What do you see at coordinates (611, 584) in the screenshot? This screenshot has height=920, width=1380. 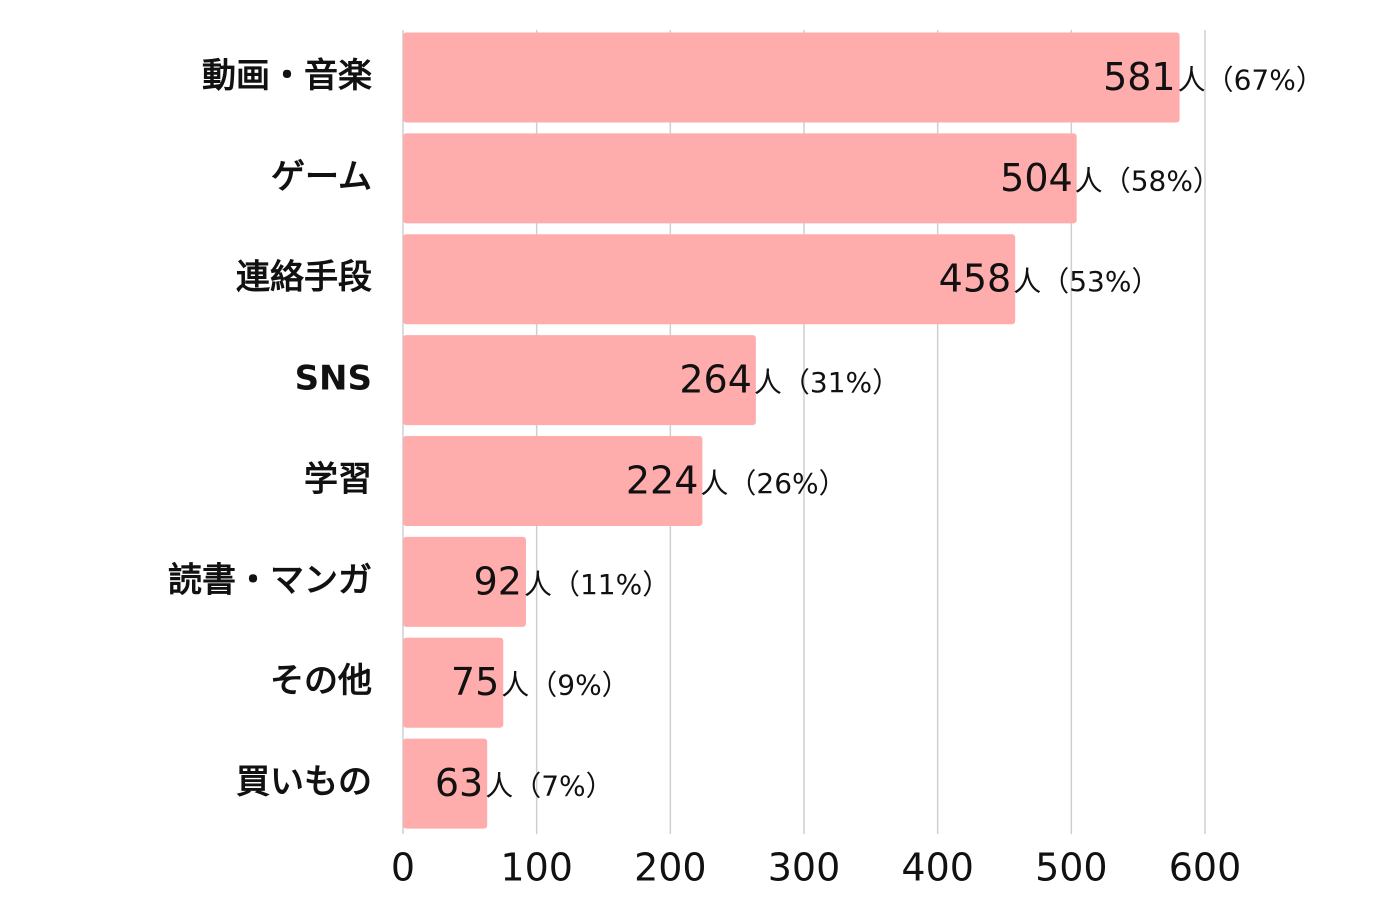 I see `share-label: （11%）` at bounding box center [611, 584].